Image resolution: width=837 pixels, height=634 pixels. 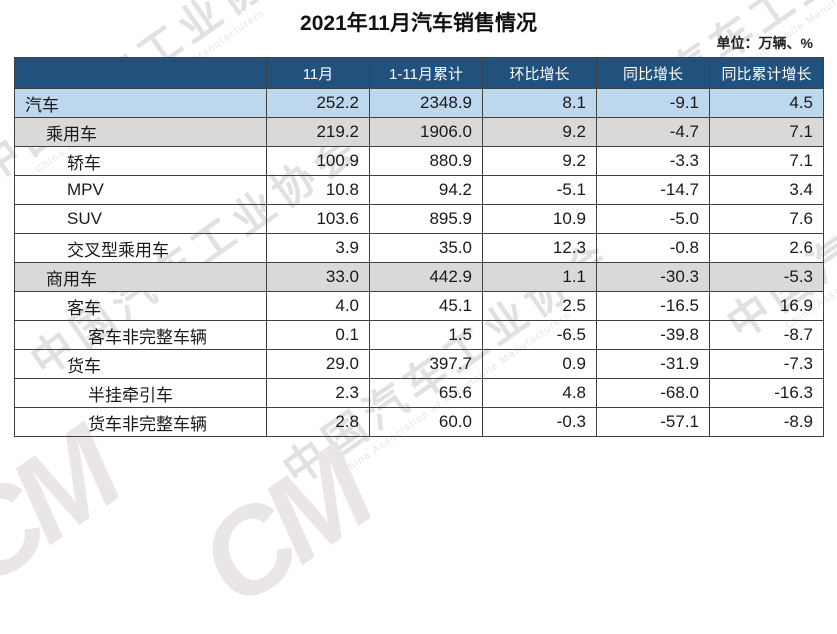 I want to click on cell-value: 35.0, so click(x=426, y=248).